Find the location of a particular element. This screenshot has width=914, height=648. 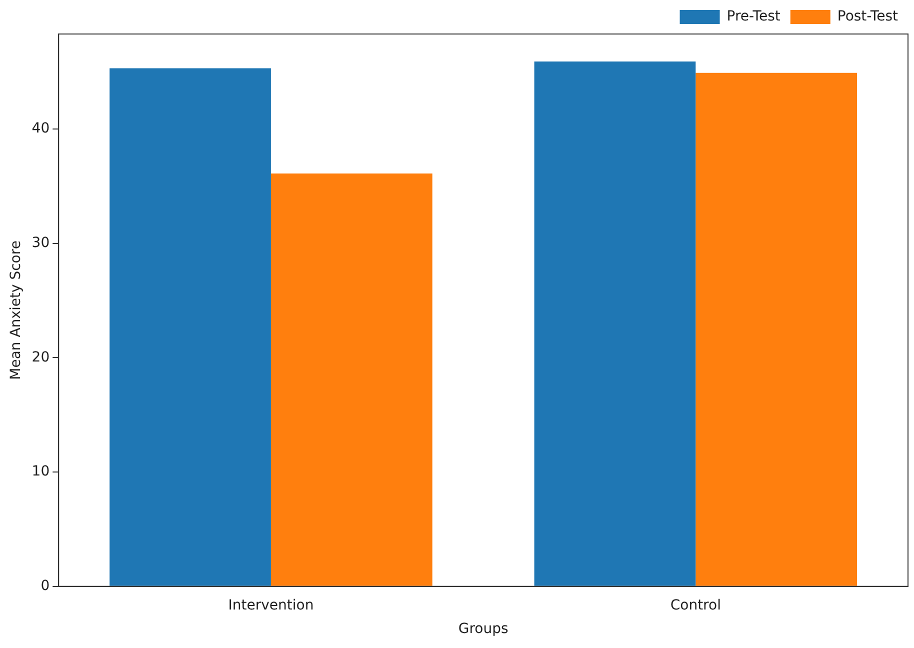

legend-label: Pre-Test is located at coordinates (753, 16).